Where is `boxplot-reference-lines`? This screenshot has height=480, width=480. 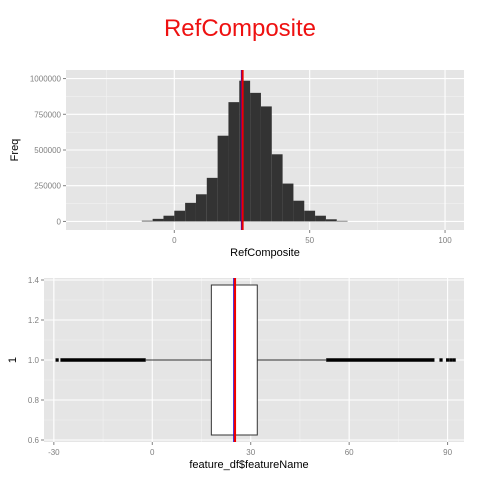 boxplot-reference-lines is located at coordinates (235, 360).